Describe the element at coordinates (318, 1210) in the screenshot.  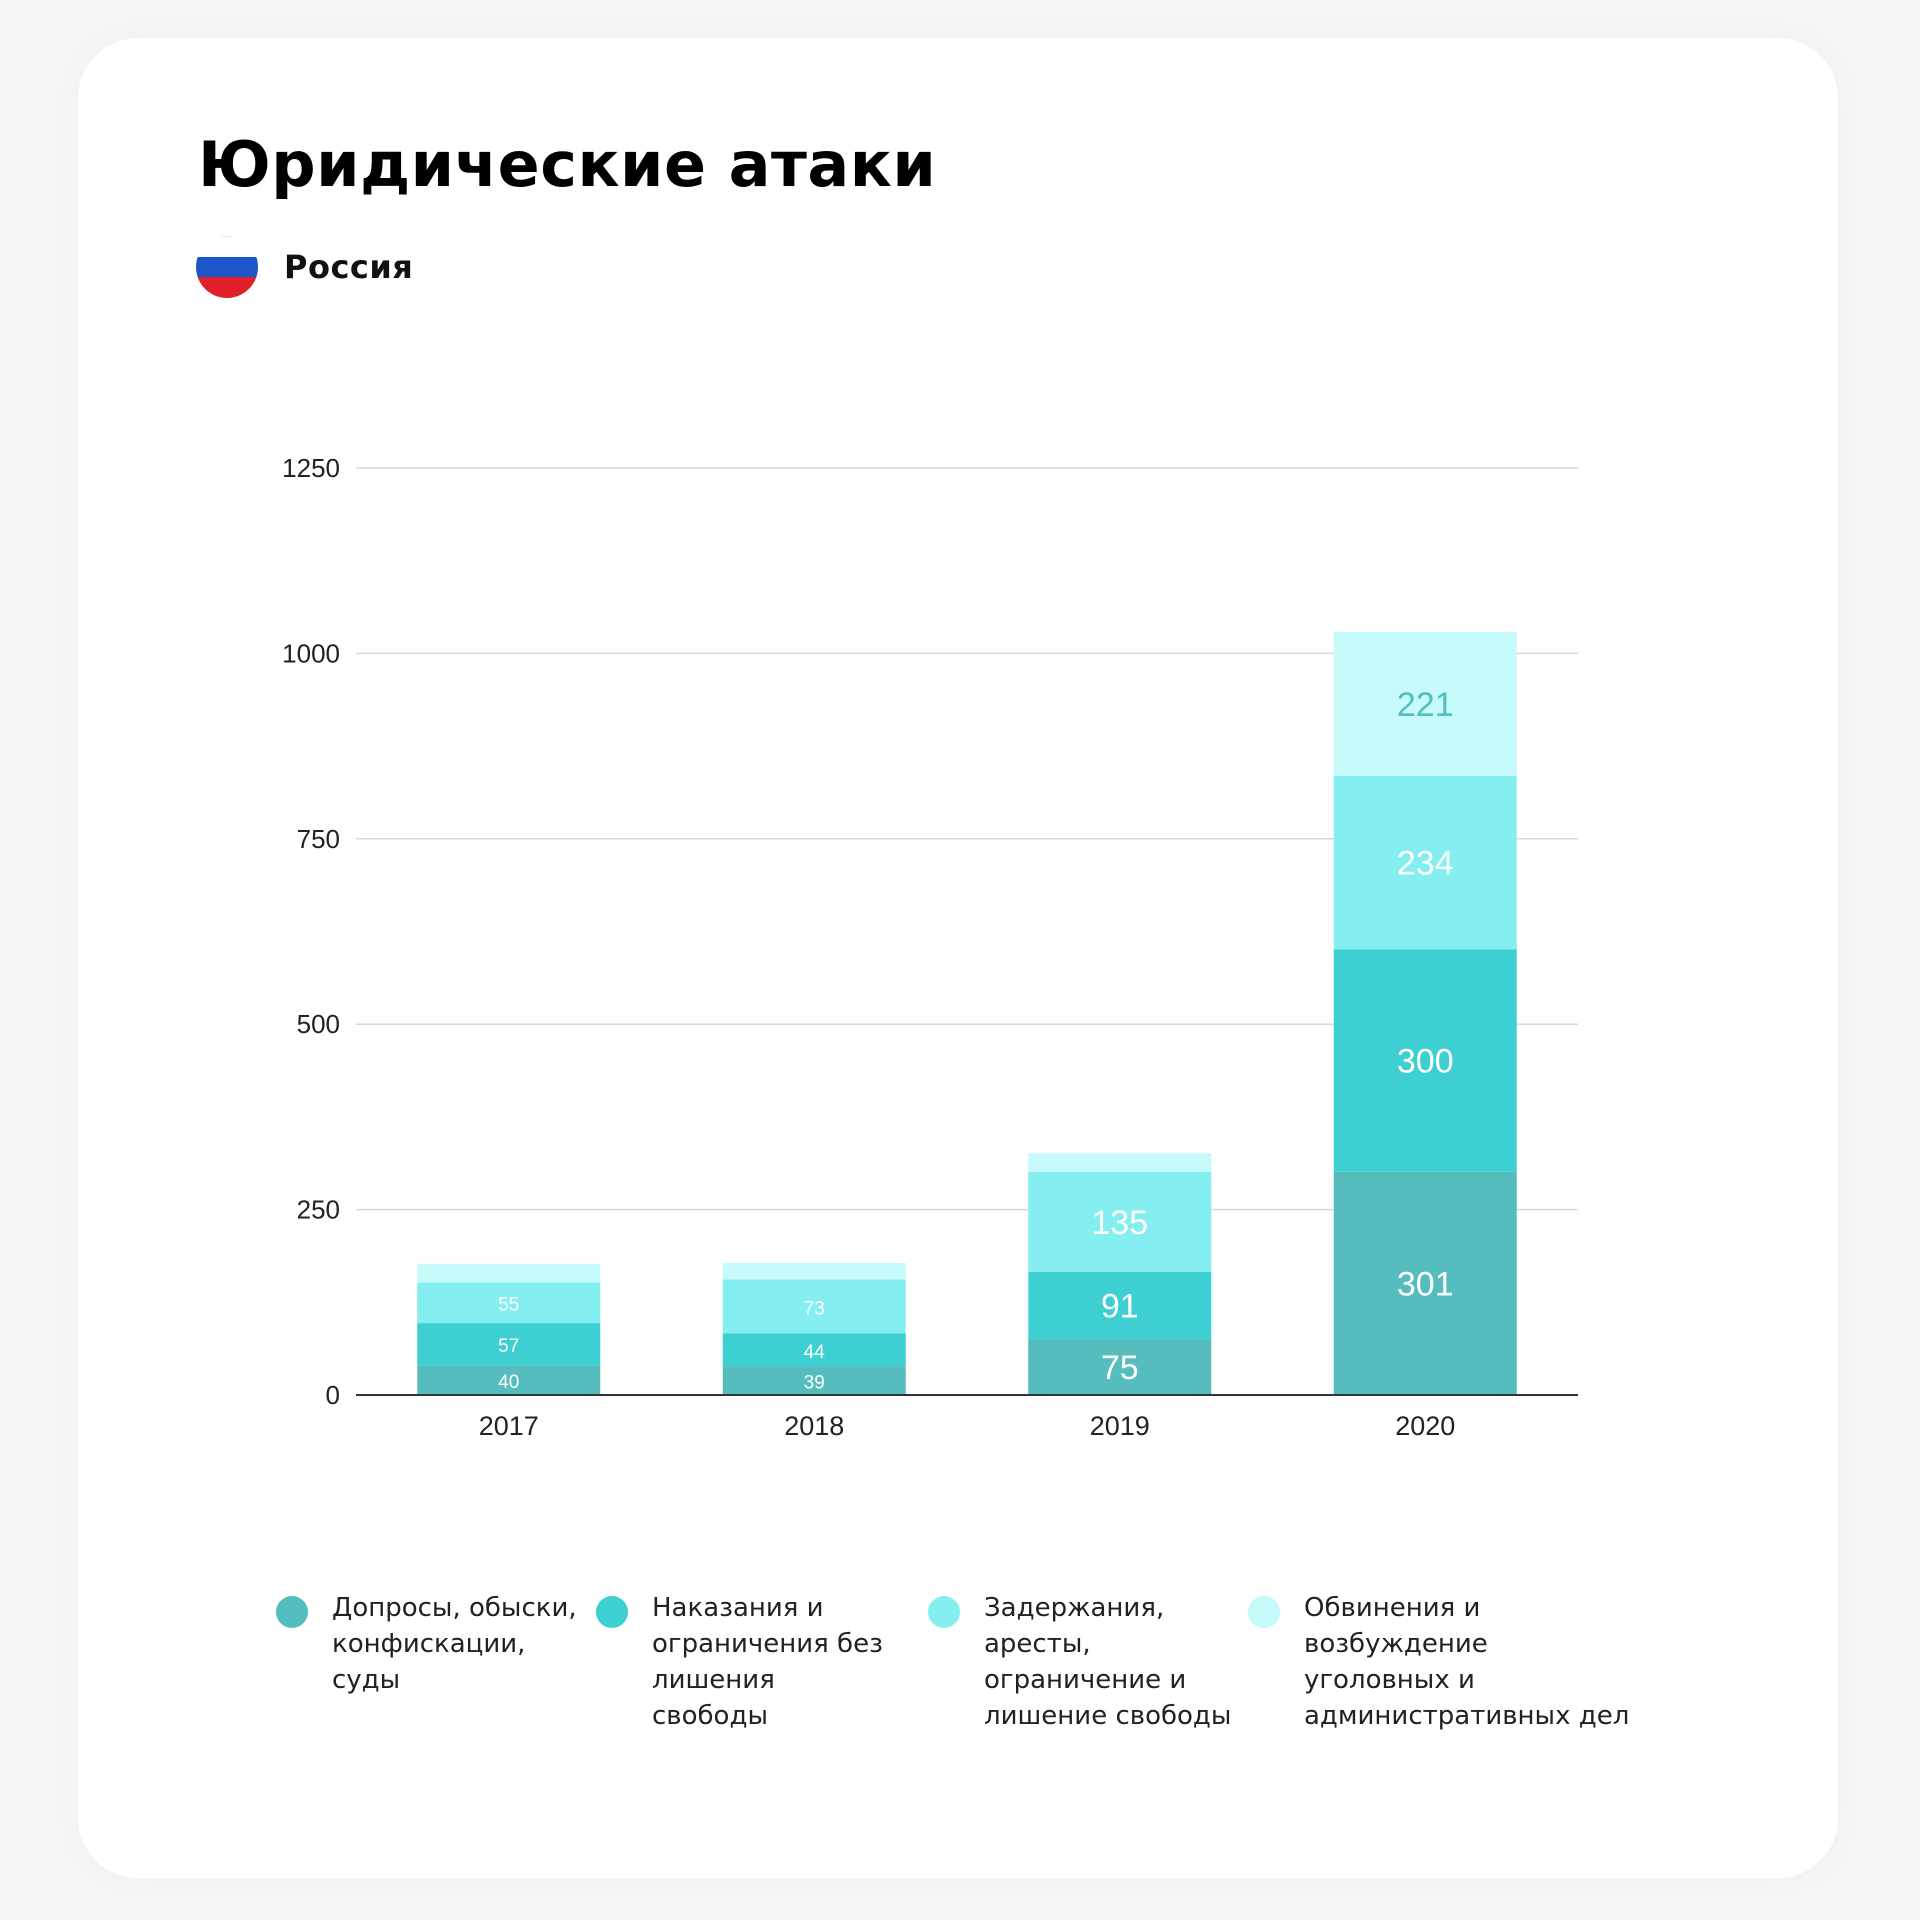
I see `y-tick-label: 250` at that location.